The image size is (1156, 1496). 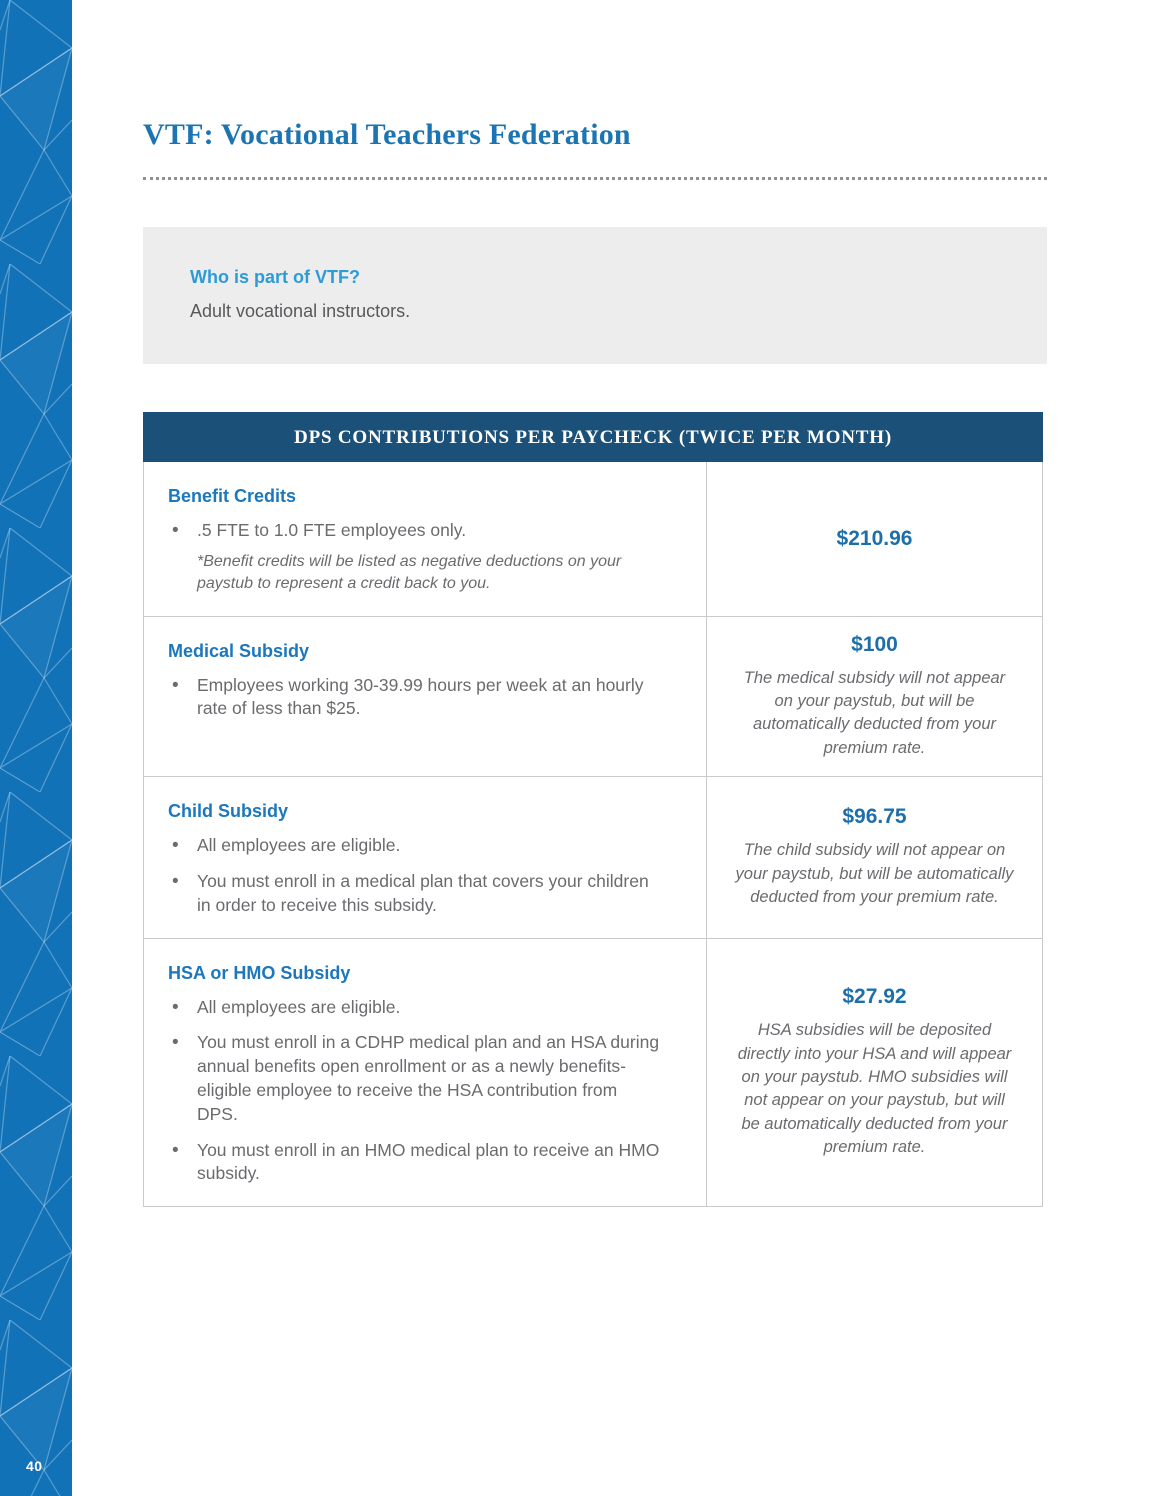 I want to click on bullet-item: .5 FTE to 1.0 FTE employees only., so click(x=415, y=531).